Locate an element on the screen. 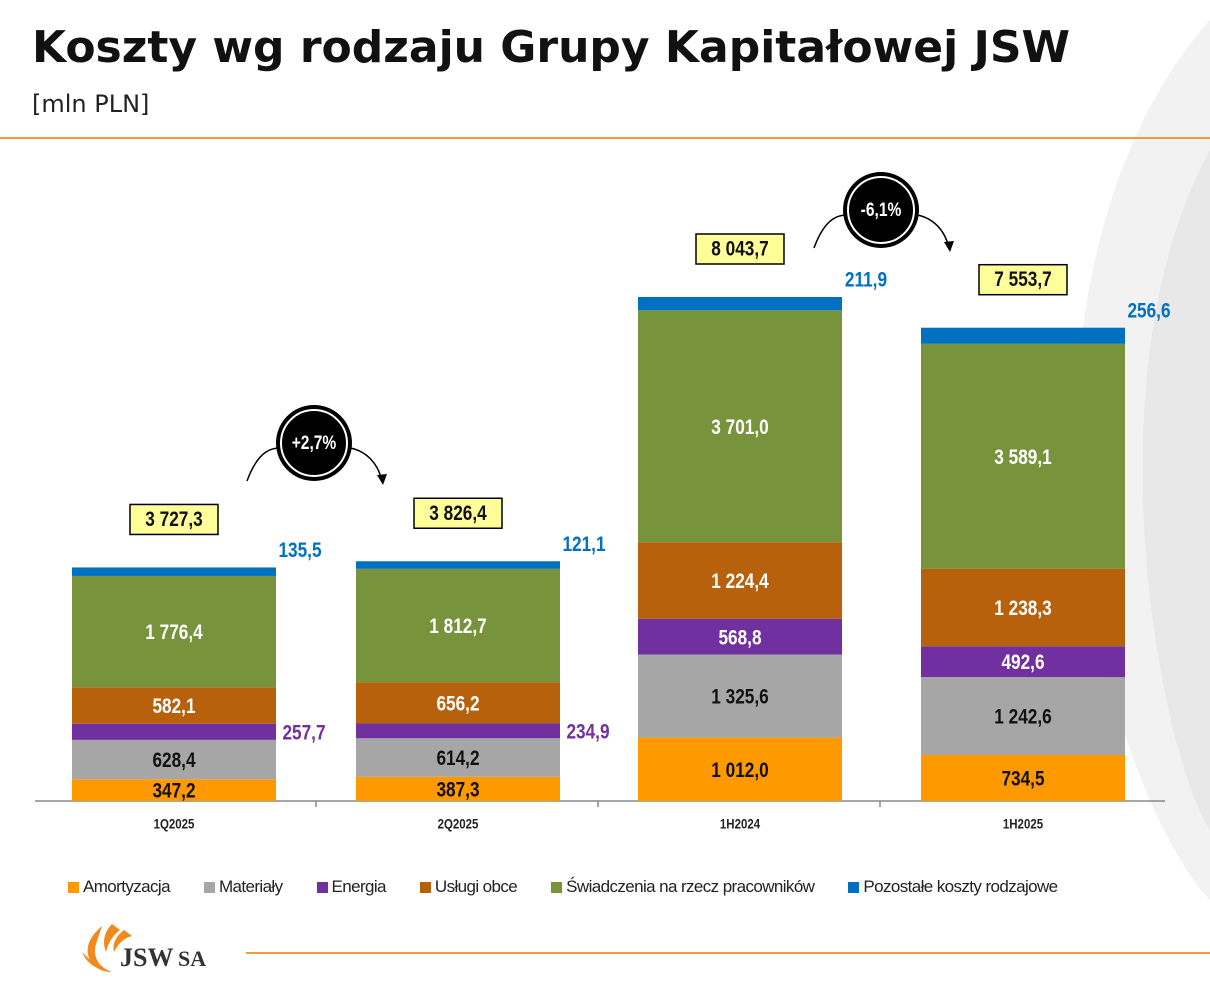 This screenshot has width=1210, height=989. data-label: 1 238,3 is located at coordinates (1022, 609).